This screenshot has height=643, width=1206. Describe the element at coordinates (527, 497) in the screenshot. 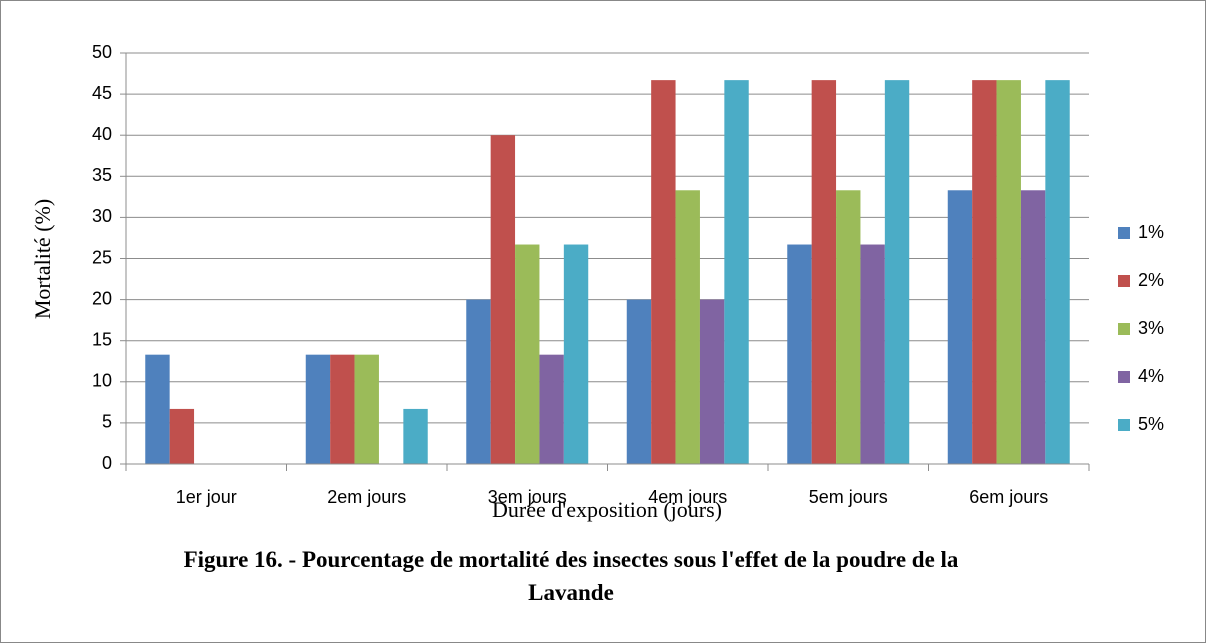

I see `x-tick-label: 3em jours` at that location.